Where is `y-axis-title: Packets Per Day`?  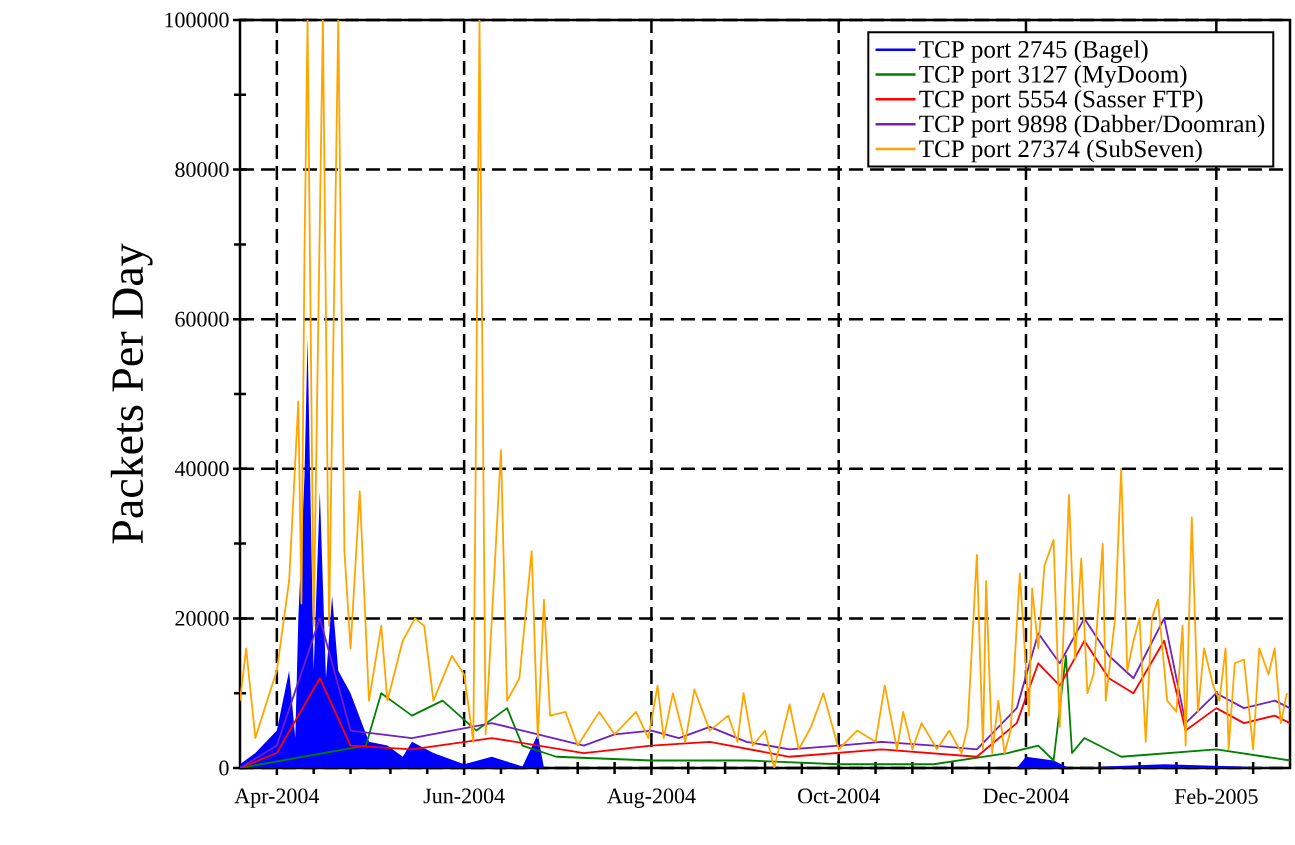 y-axis-title: Packets Per Day is located at coordinates (131, 393).